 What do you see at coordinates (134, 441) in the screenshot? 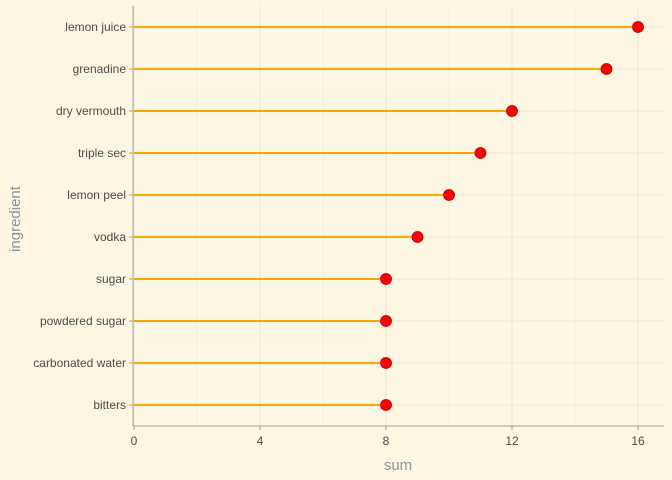
I see `x-tick-label: 0` at bounding box center [134, 441].